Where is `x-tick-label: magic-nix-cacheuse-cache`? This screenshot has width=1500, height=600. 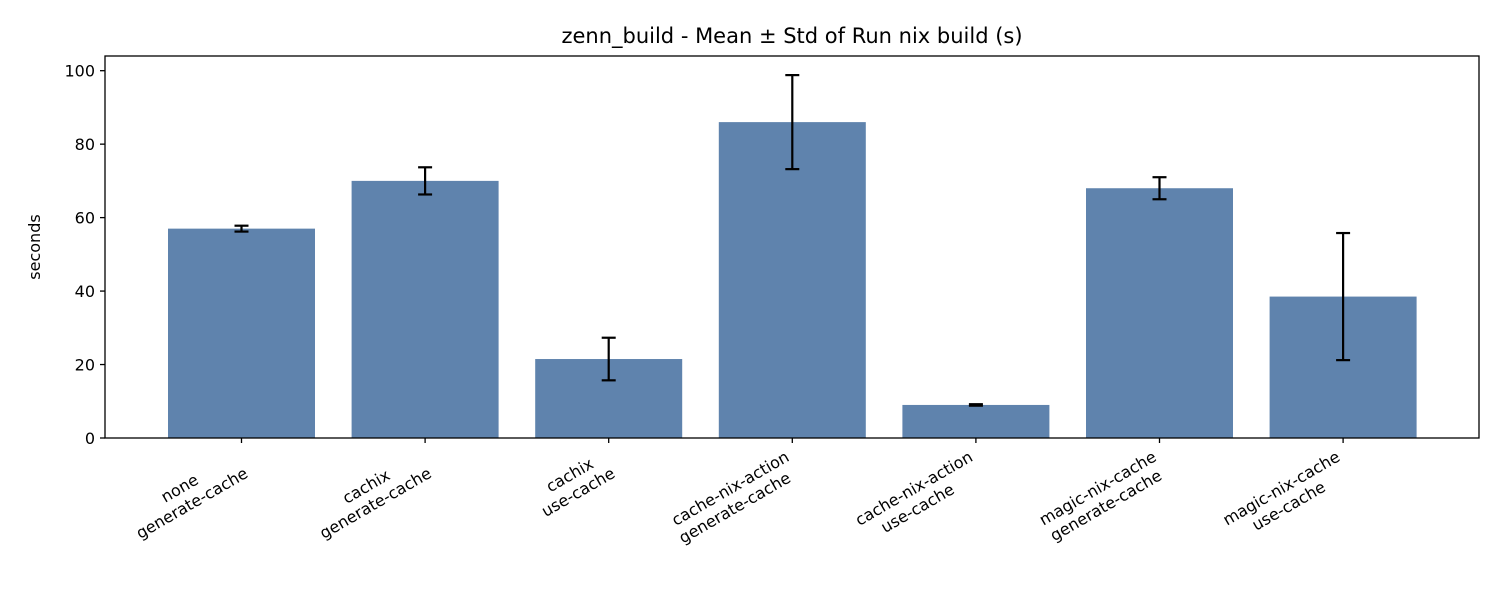 x-tick-label: magic-nix-cacheuse-cache is located at coordinates (1285, 496).